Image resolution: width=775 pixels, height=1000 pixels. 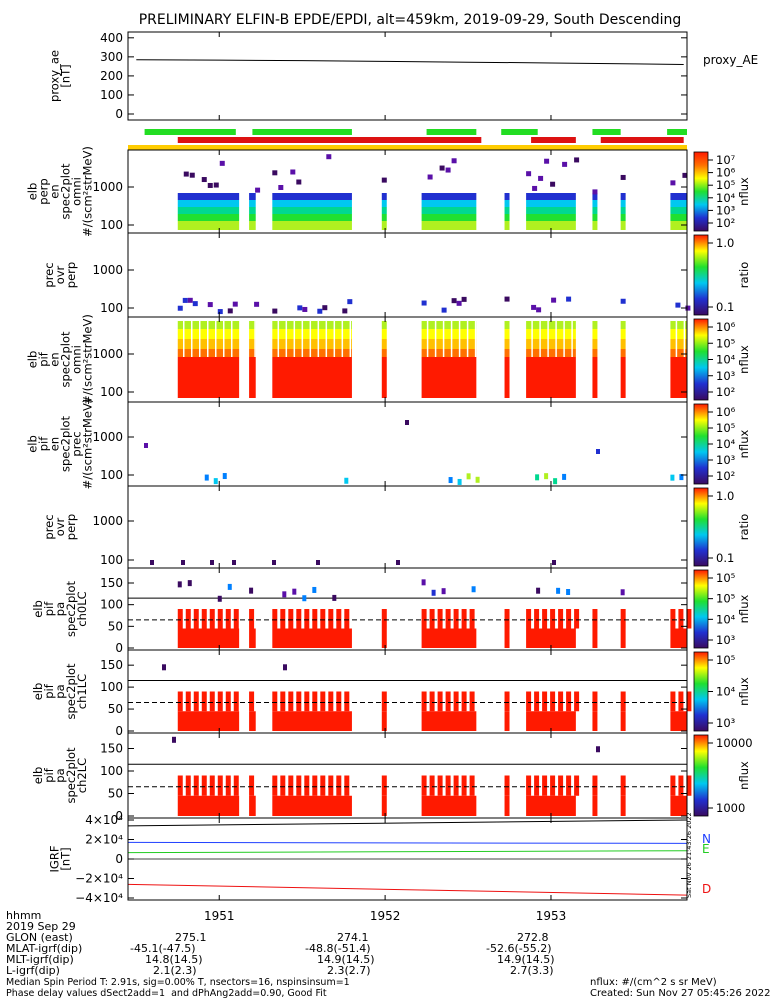 I want to click on proxy-ae-frame, so click(x=407, y=76).